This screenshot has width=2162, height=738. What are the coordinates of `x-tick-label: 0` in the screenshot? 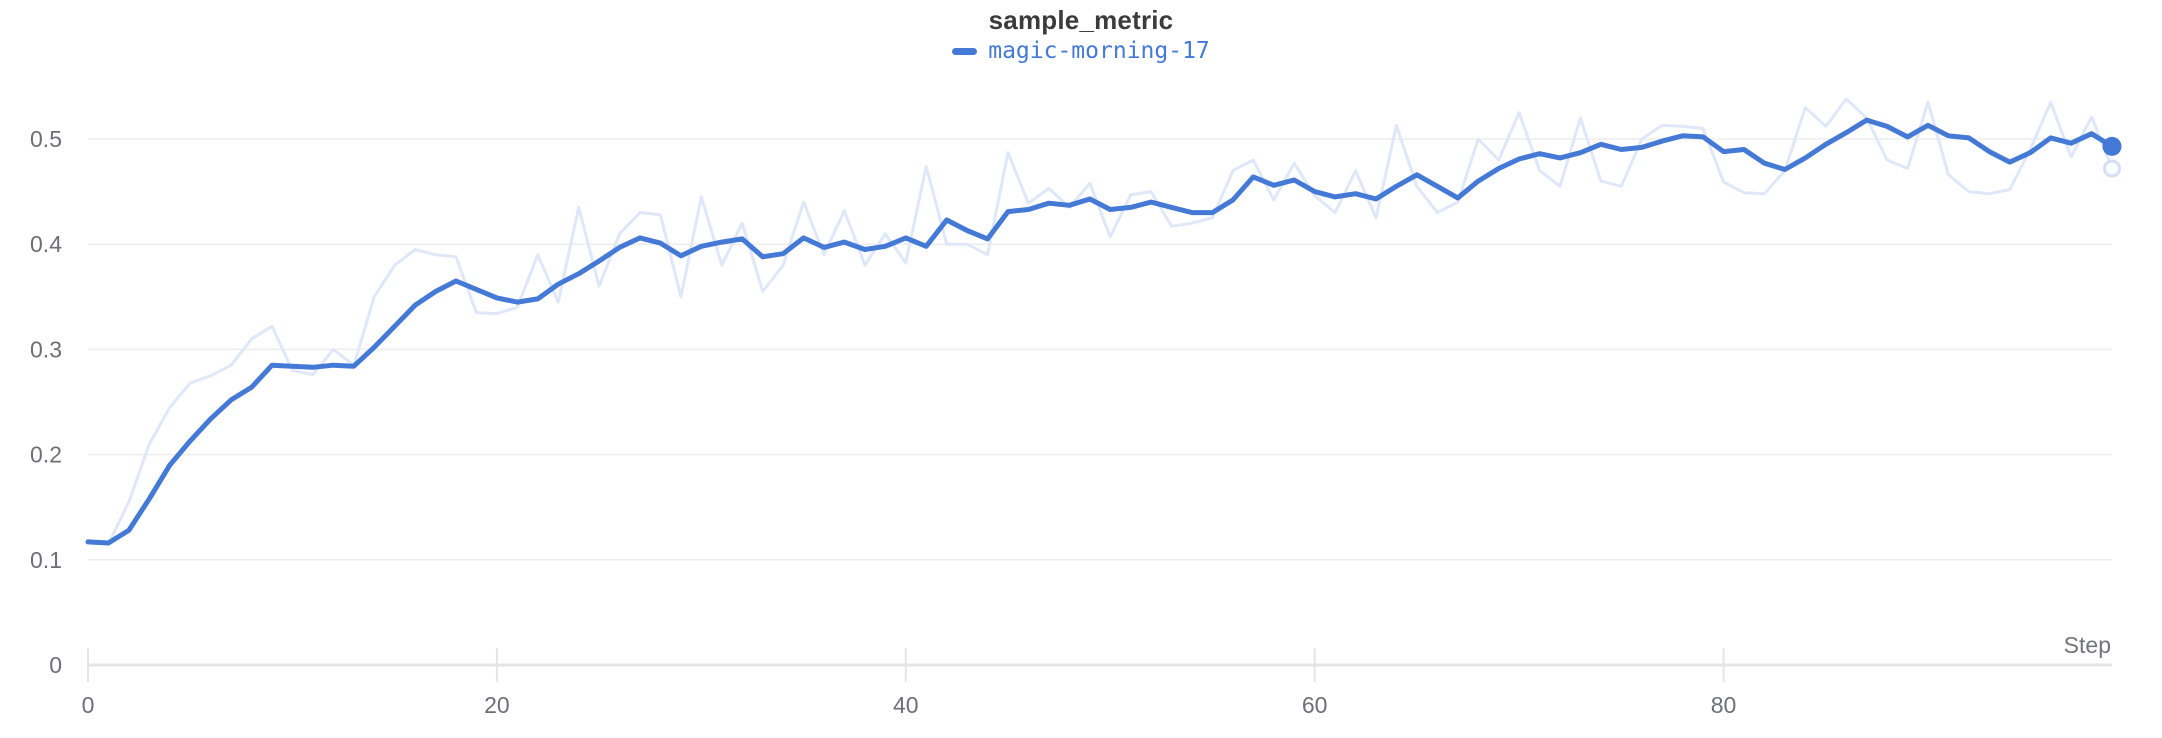 It's located at (88, 705).